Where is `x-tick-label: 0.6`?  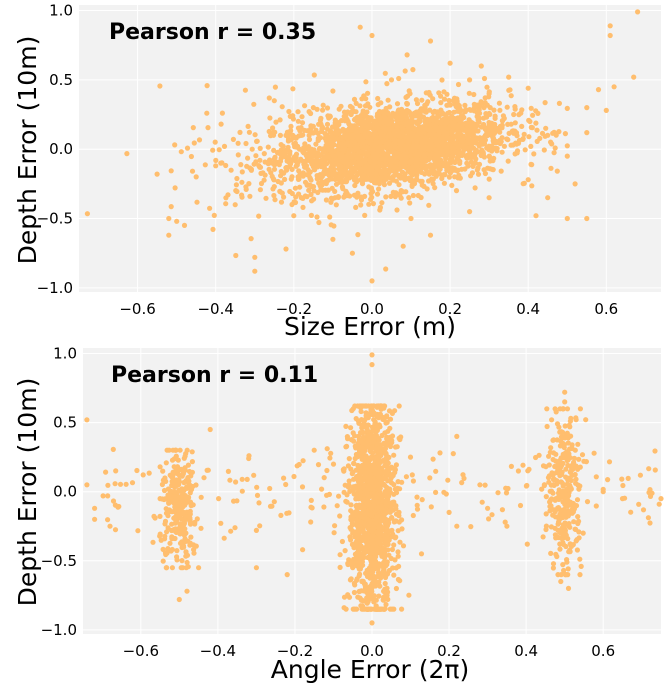
x-tick-label: 0.6 is located at coordinates (606, 309).